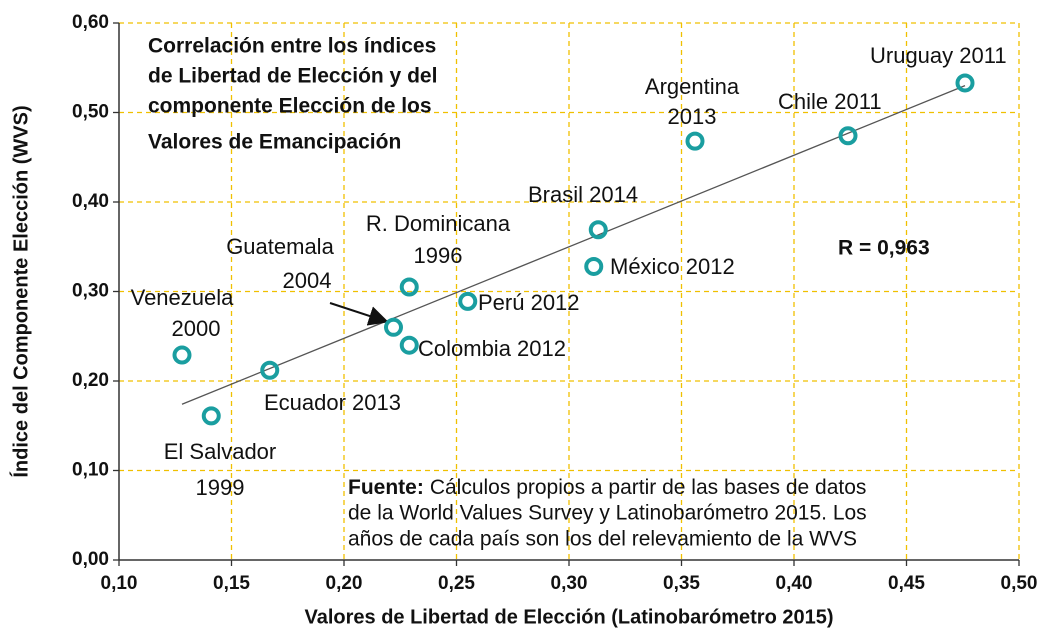  I want to click on y-tick-label: 0,20, so click(90, 380).